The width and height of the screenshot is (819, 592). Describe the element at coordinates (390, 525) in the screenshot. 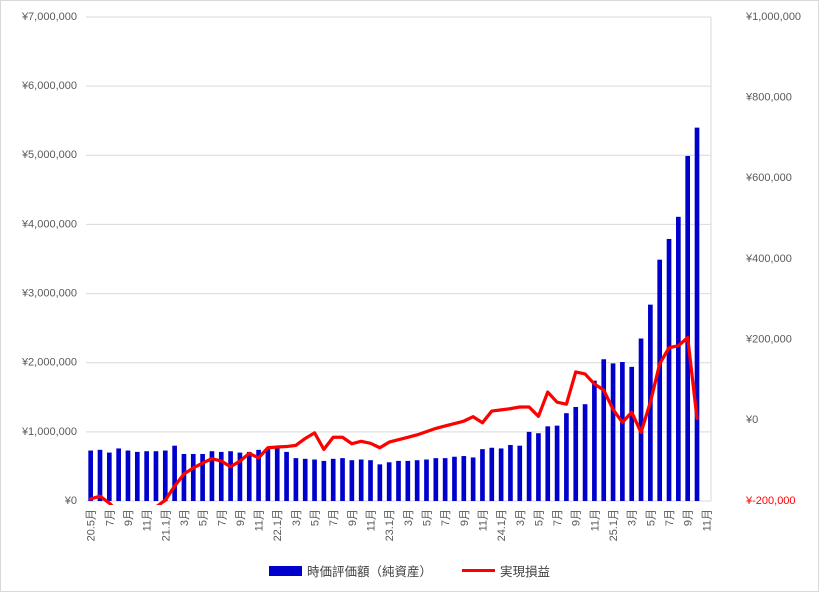

I see `x-axis-label: 23.1月` at that location.